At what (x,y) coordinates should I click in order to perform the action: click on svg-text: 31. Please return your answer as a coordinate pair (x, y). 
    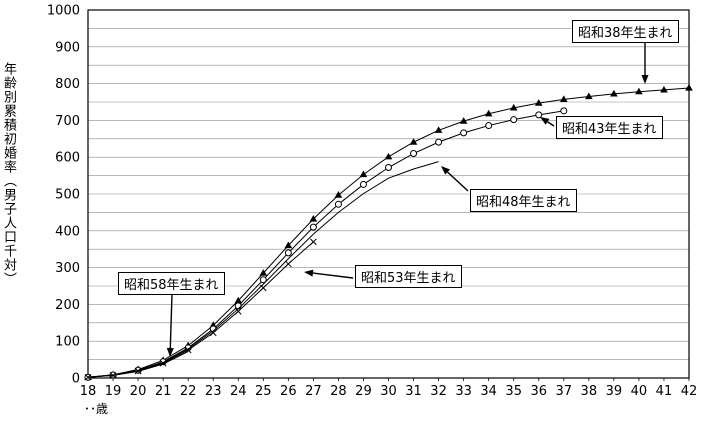
    Looking at the image, I should click on (413, 391).